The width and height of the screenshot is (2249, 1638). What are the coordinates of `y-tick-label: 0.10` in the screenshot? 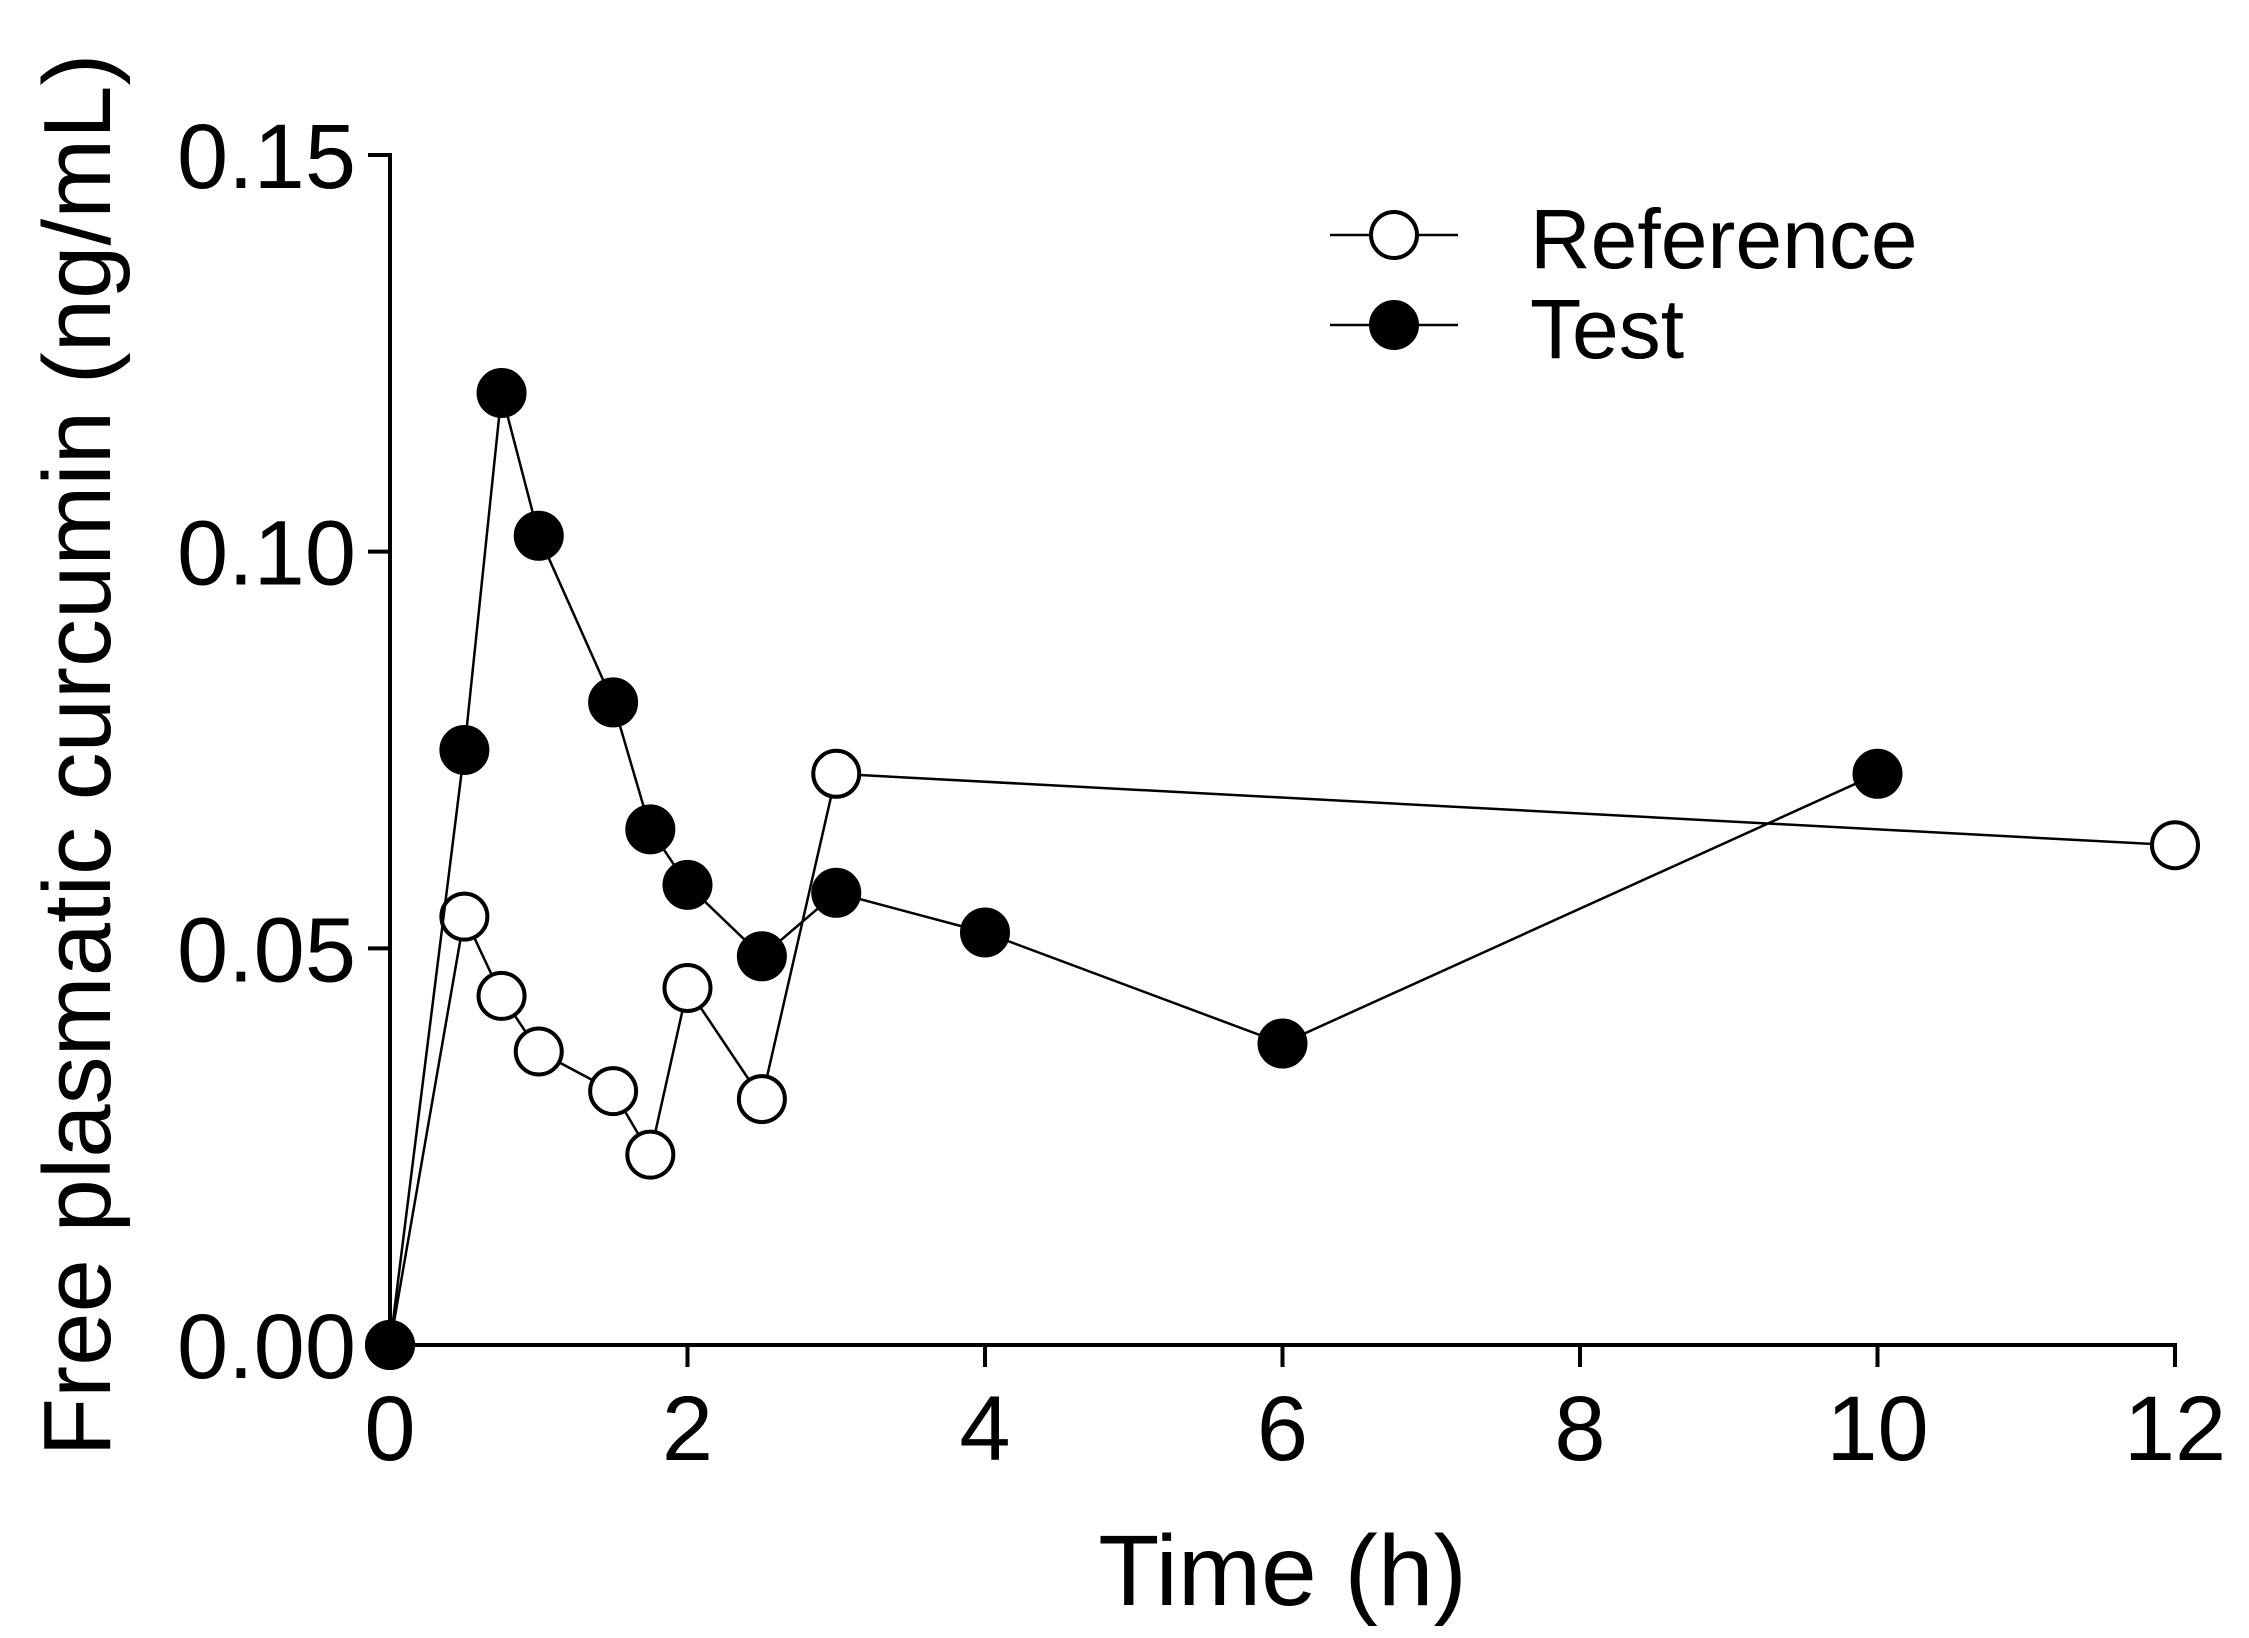 It's located at (266, 554).